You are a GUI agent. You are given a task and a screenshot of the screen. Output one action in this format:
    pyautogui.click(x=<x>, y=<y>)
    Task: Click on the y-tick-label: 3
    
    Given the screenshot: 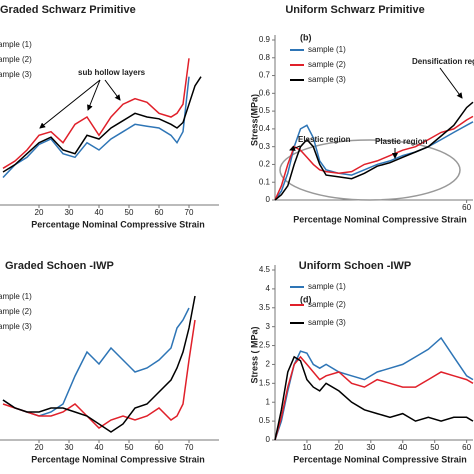 What is the action you would take?
    pyautogui.click(x=268, y=326)
    